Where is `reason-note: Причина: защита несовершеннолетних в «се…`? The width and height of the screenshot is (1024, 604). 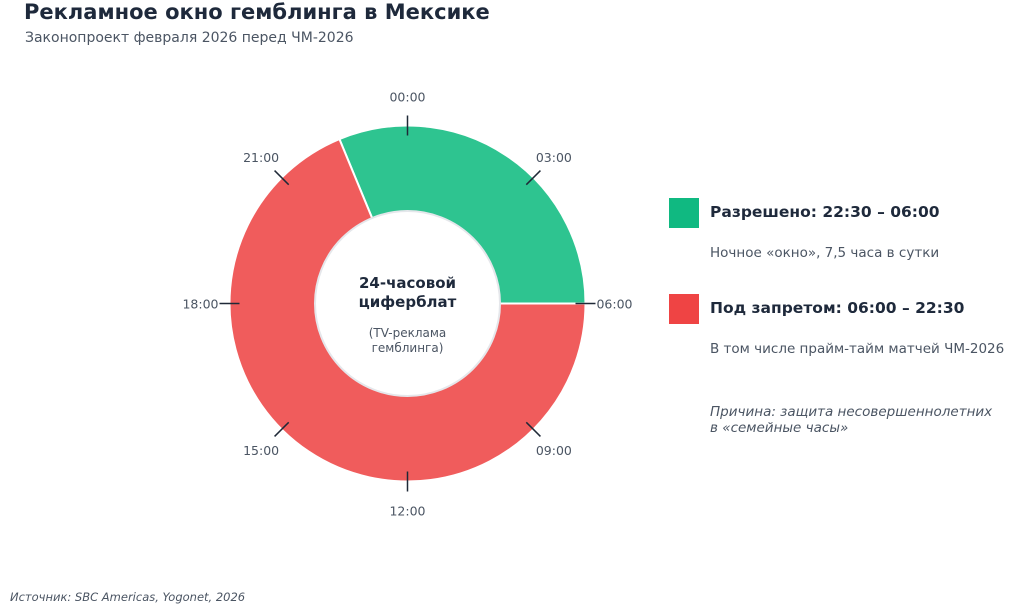 reason-note: Причина: защита несовершеннолетних в «се… is located at coordinates (851, 420).